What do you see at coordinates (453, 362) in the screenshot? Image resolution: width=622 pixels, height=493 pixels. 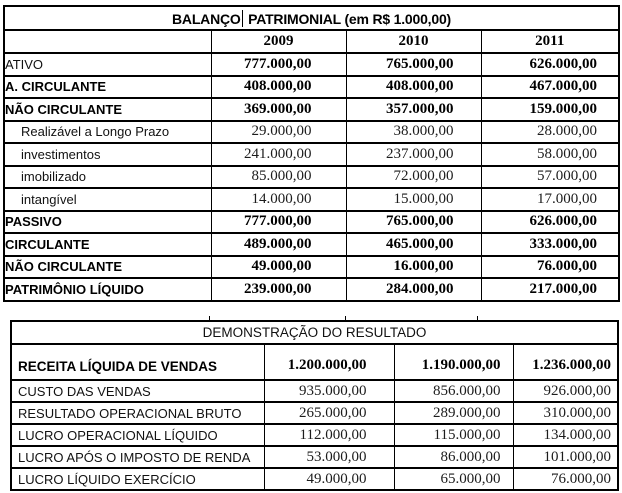 I see `value-cell: 1.190.000,00` at bounding box center [453, 362].